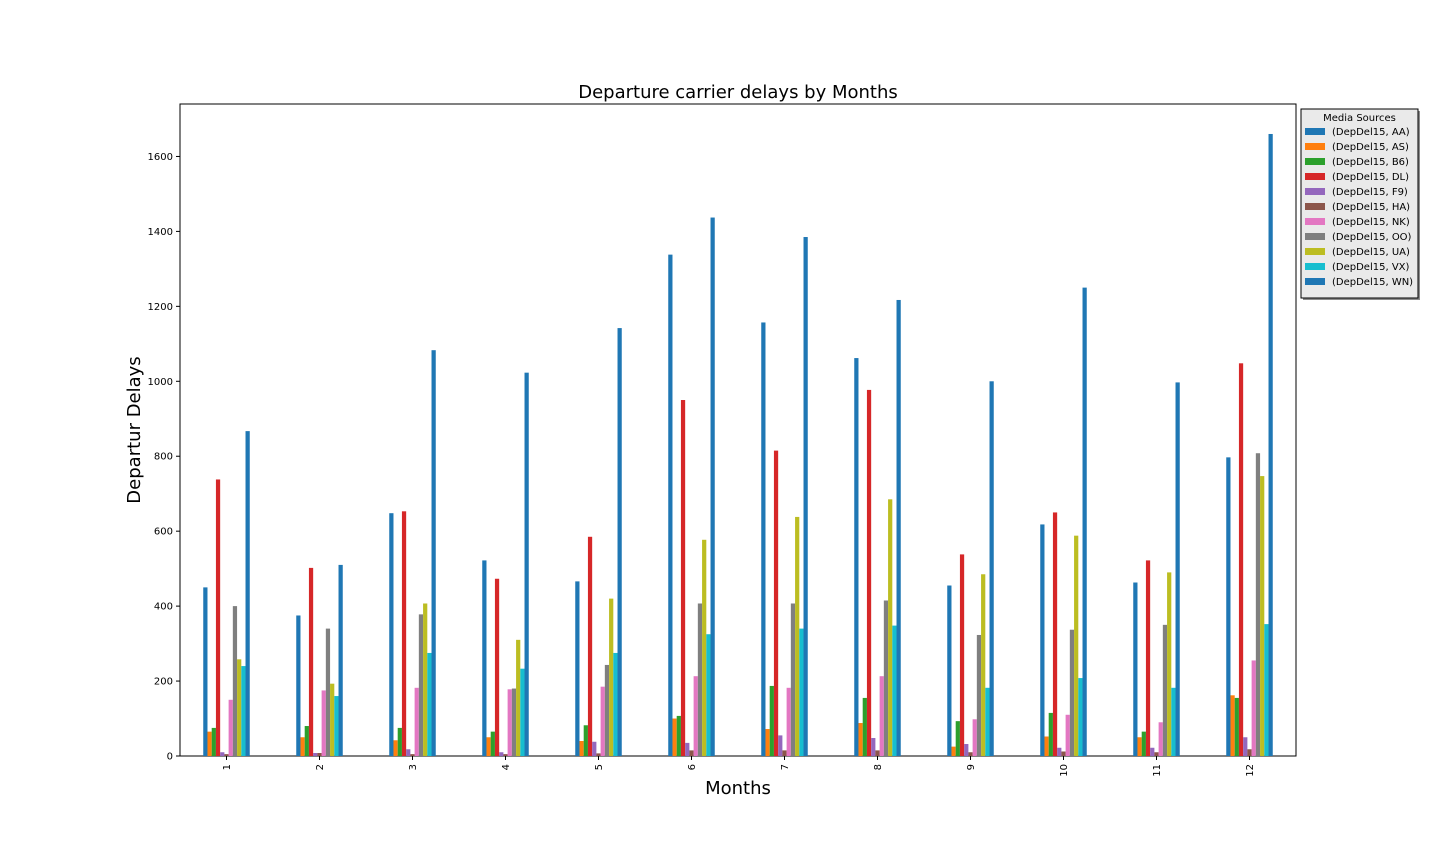 This screenshot has height=864, width=1440. Describe the element at coordinates (160, 157) in the screenshot. I see `y-tick-label: 1600` at that location.